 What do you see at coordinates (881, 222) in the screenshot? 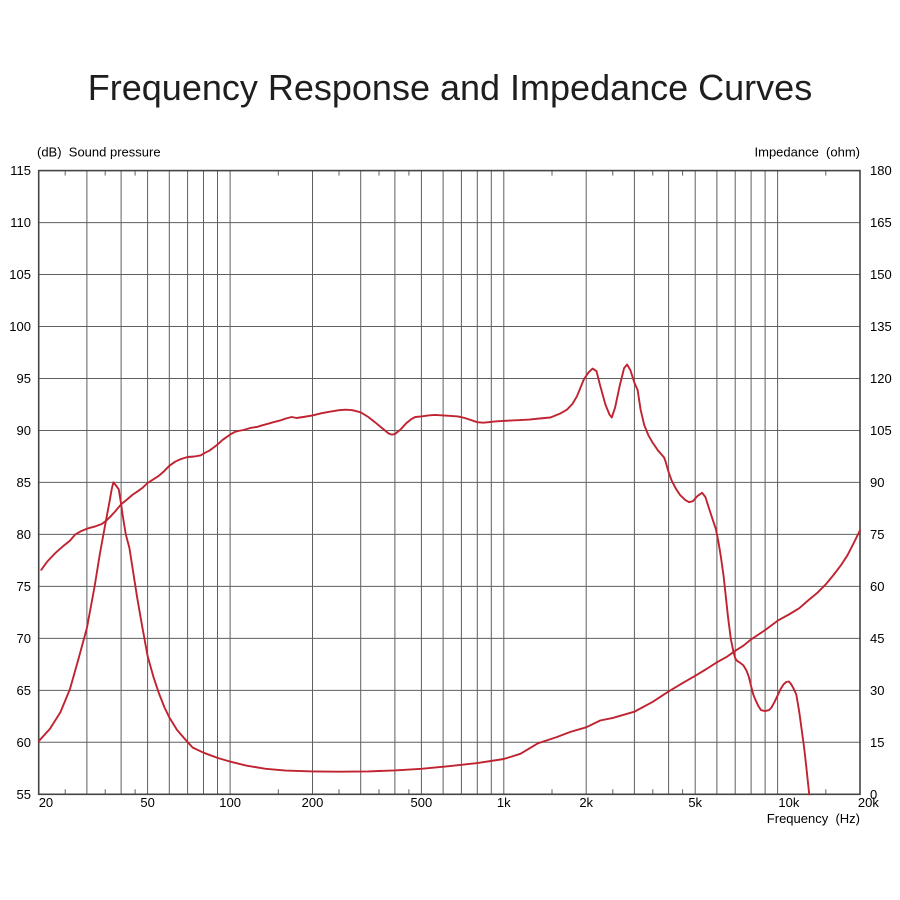
I see `svg-text: 165` at bounding box center [881, 222].